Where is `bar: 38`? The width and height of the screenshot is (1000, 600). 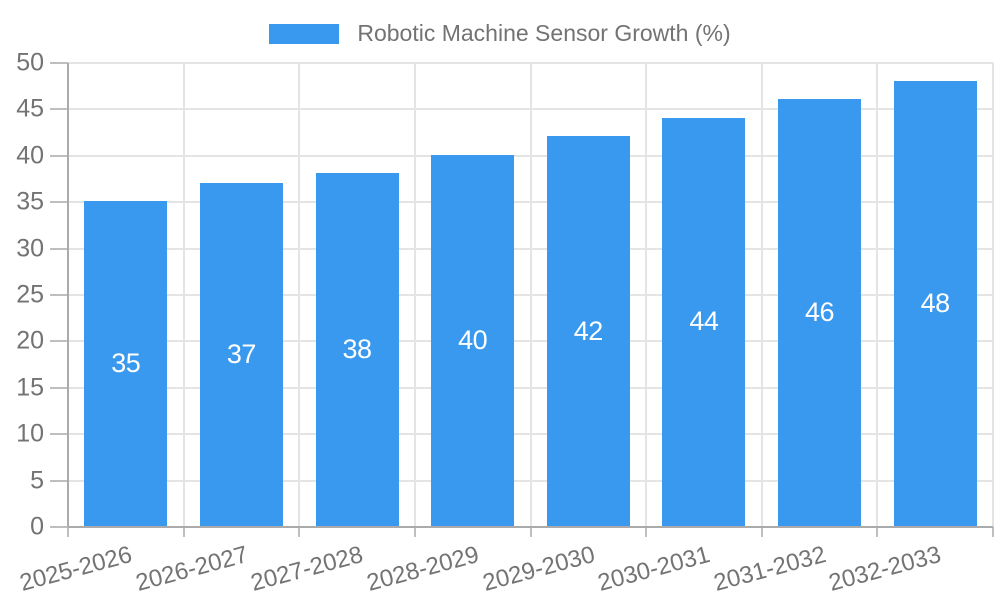
bar: 38 is located at coordinates (357, 349).